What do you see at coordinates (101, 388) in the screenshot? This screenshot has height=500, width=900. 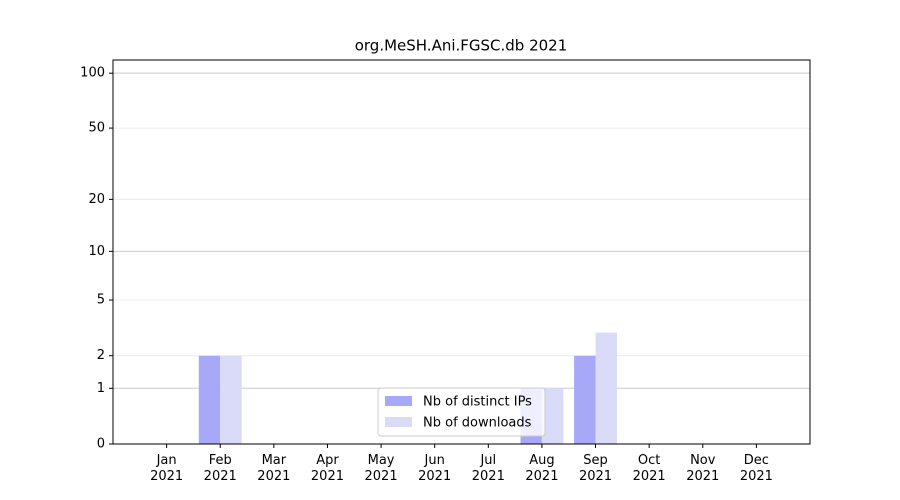 I see `y-tick-label: 1` at bounding box center [101, 388].